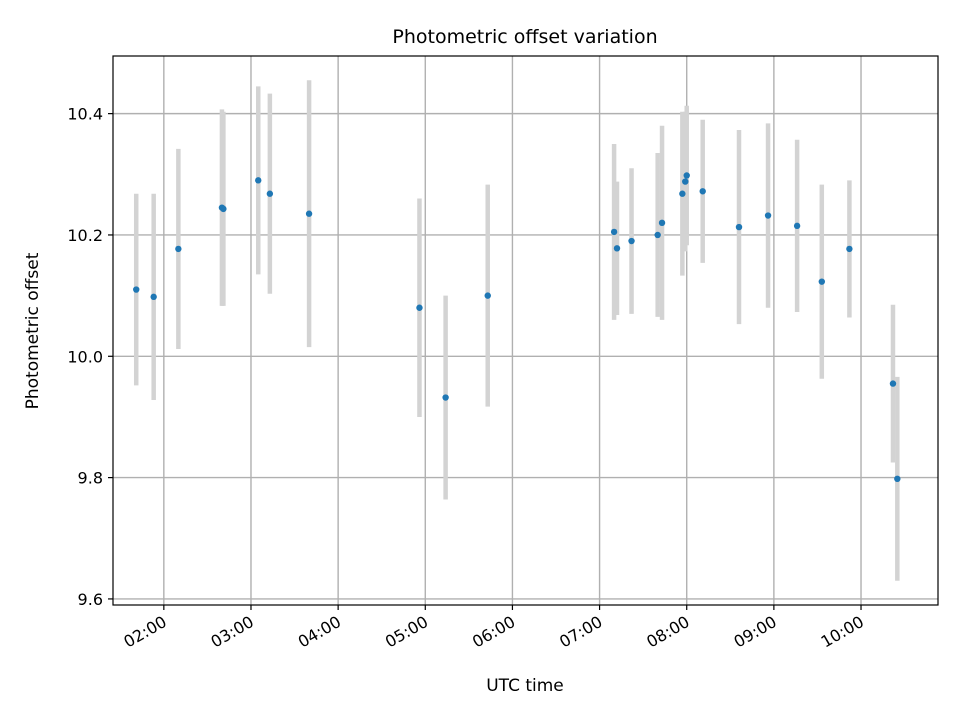 This screenshot has height=720, width=960. I want to click on y-tick-label: 10.0, so click(85, 356).